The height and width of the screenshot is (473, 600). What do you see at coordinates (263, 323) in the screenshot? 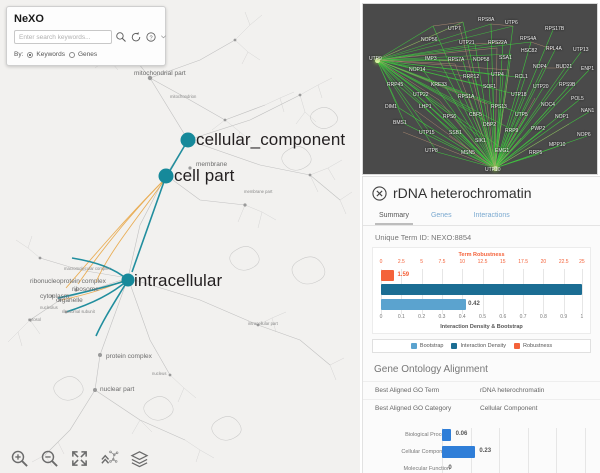
I see `tree-label-intracellular-part: intracellular part` at bounding box center [263, 323].